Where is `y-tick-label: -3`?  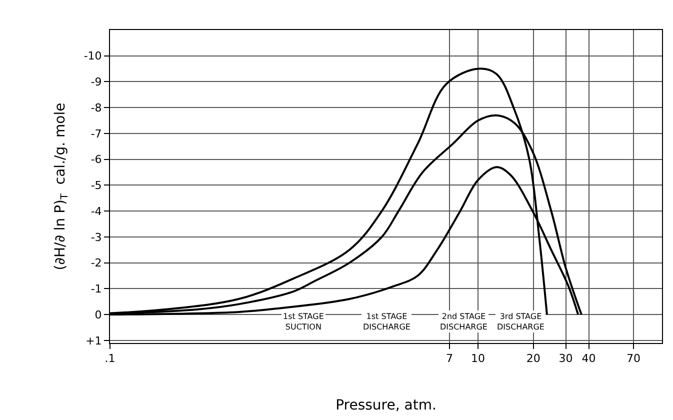
y-tick-label: -3 is located at coordinates (96, 237).